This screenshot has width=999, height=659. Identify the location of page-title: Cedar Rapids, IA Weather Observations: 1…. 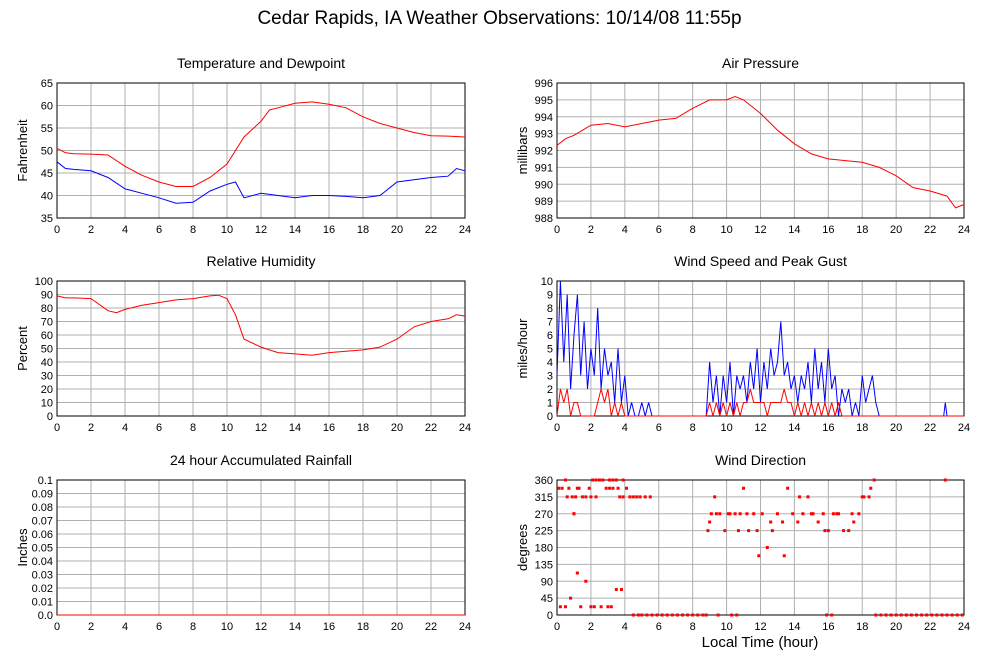
(499, 18).